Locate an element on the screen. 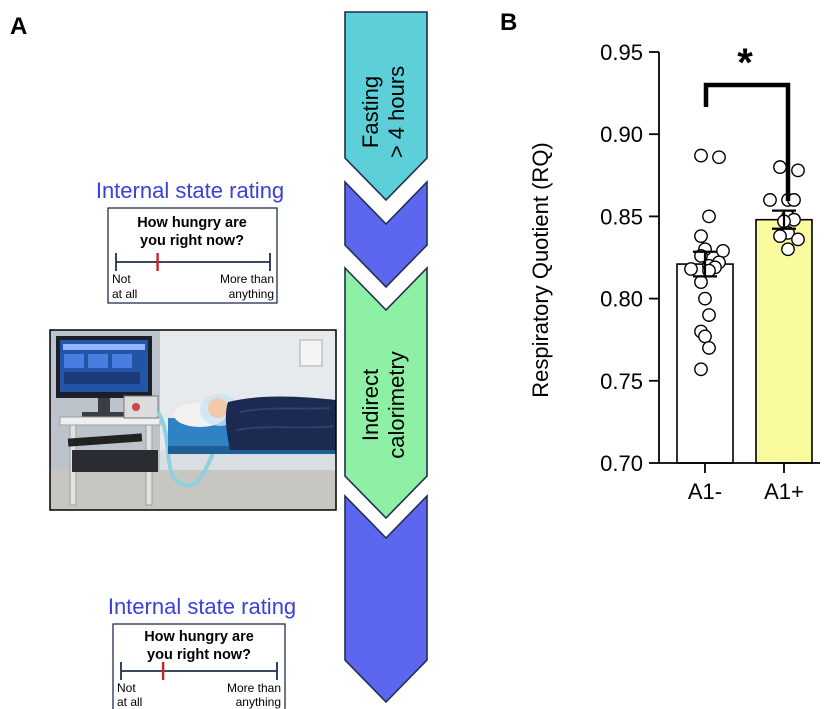 The height and width of the screenshot is (709, 832). chevron-fasting is located at coordinates (386, 106).